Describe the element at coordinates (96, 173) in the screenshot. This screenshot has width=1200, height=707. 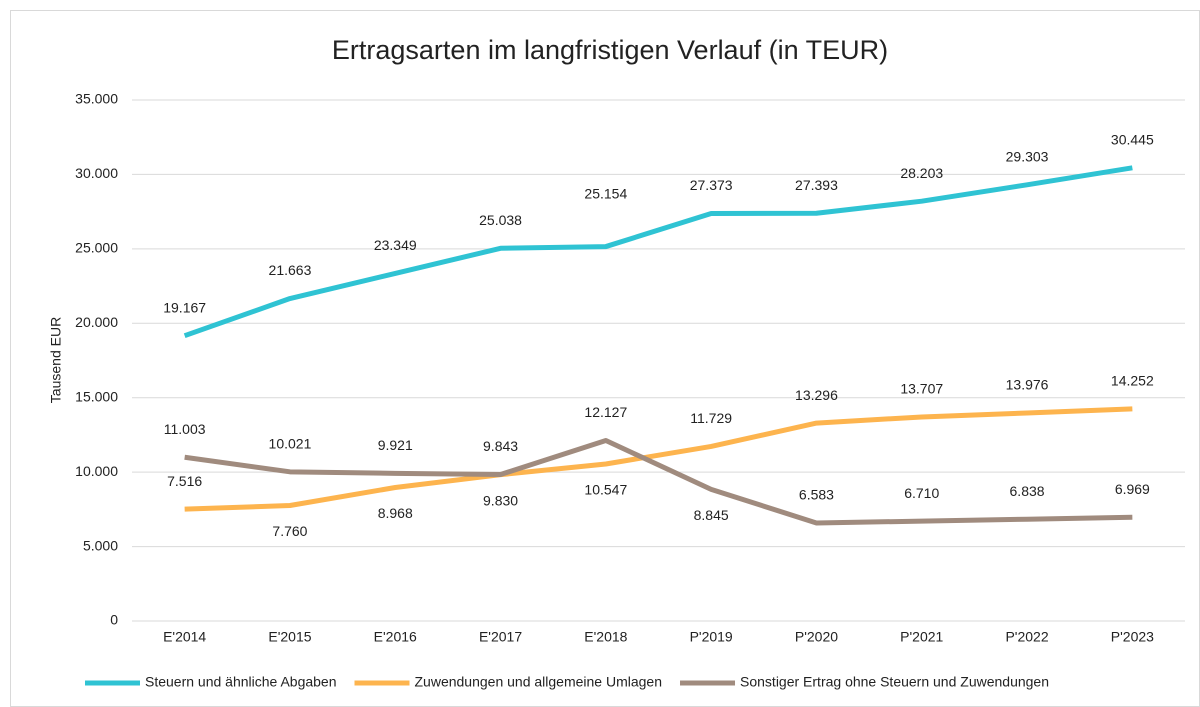
I see `y-tick-label: 30.000` at that location.